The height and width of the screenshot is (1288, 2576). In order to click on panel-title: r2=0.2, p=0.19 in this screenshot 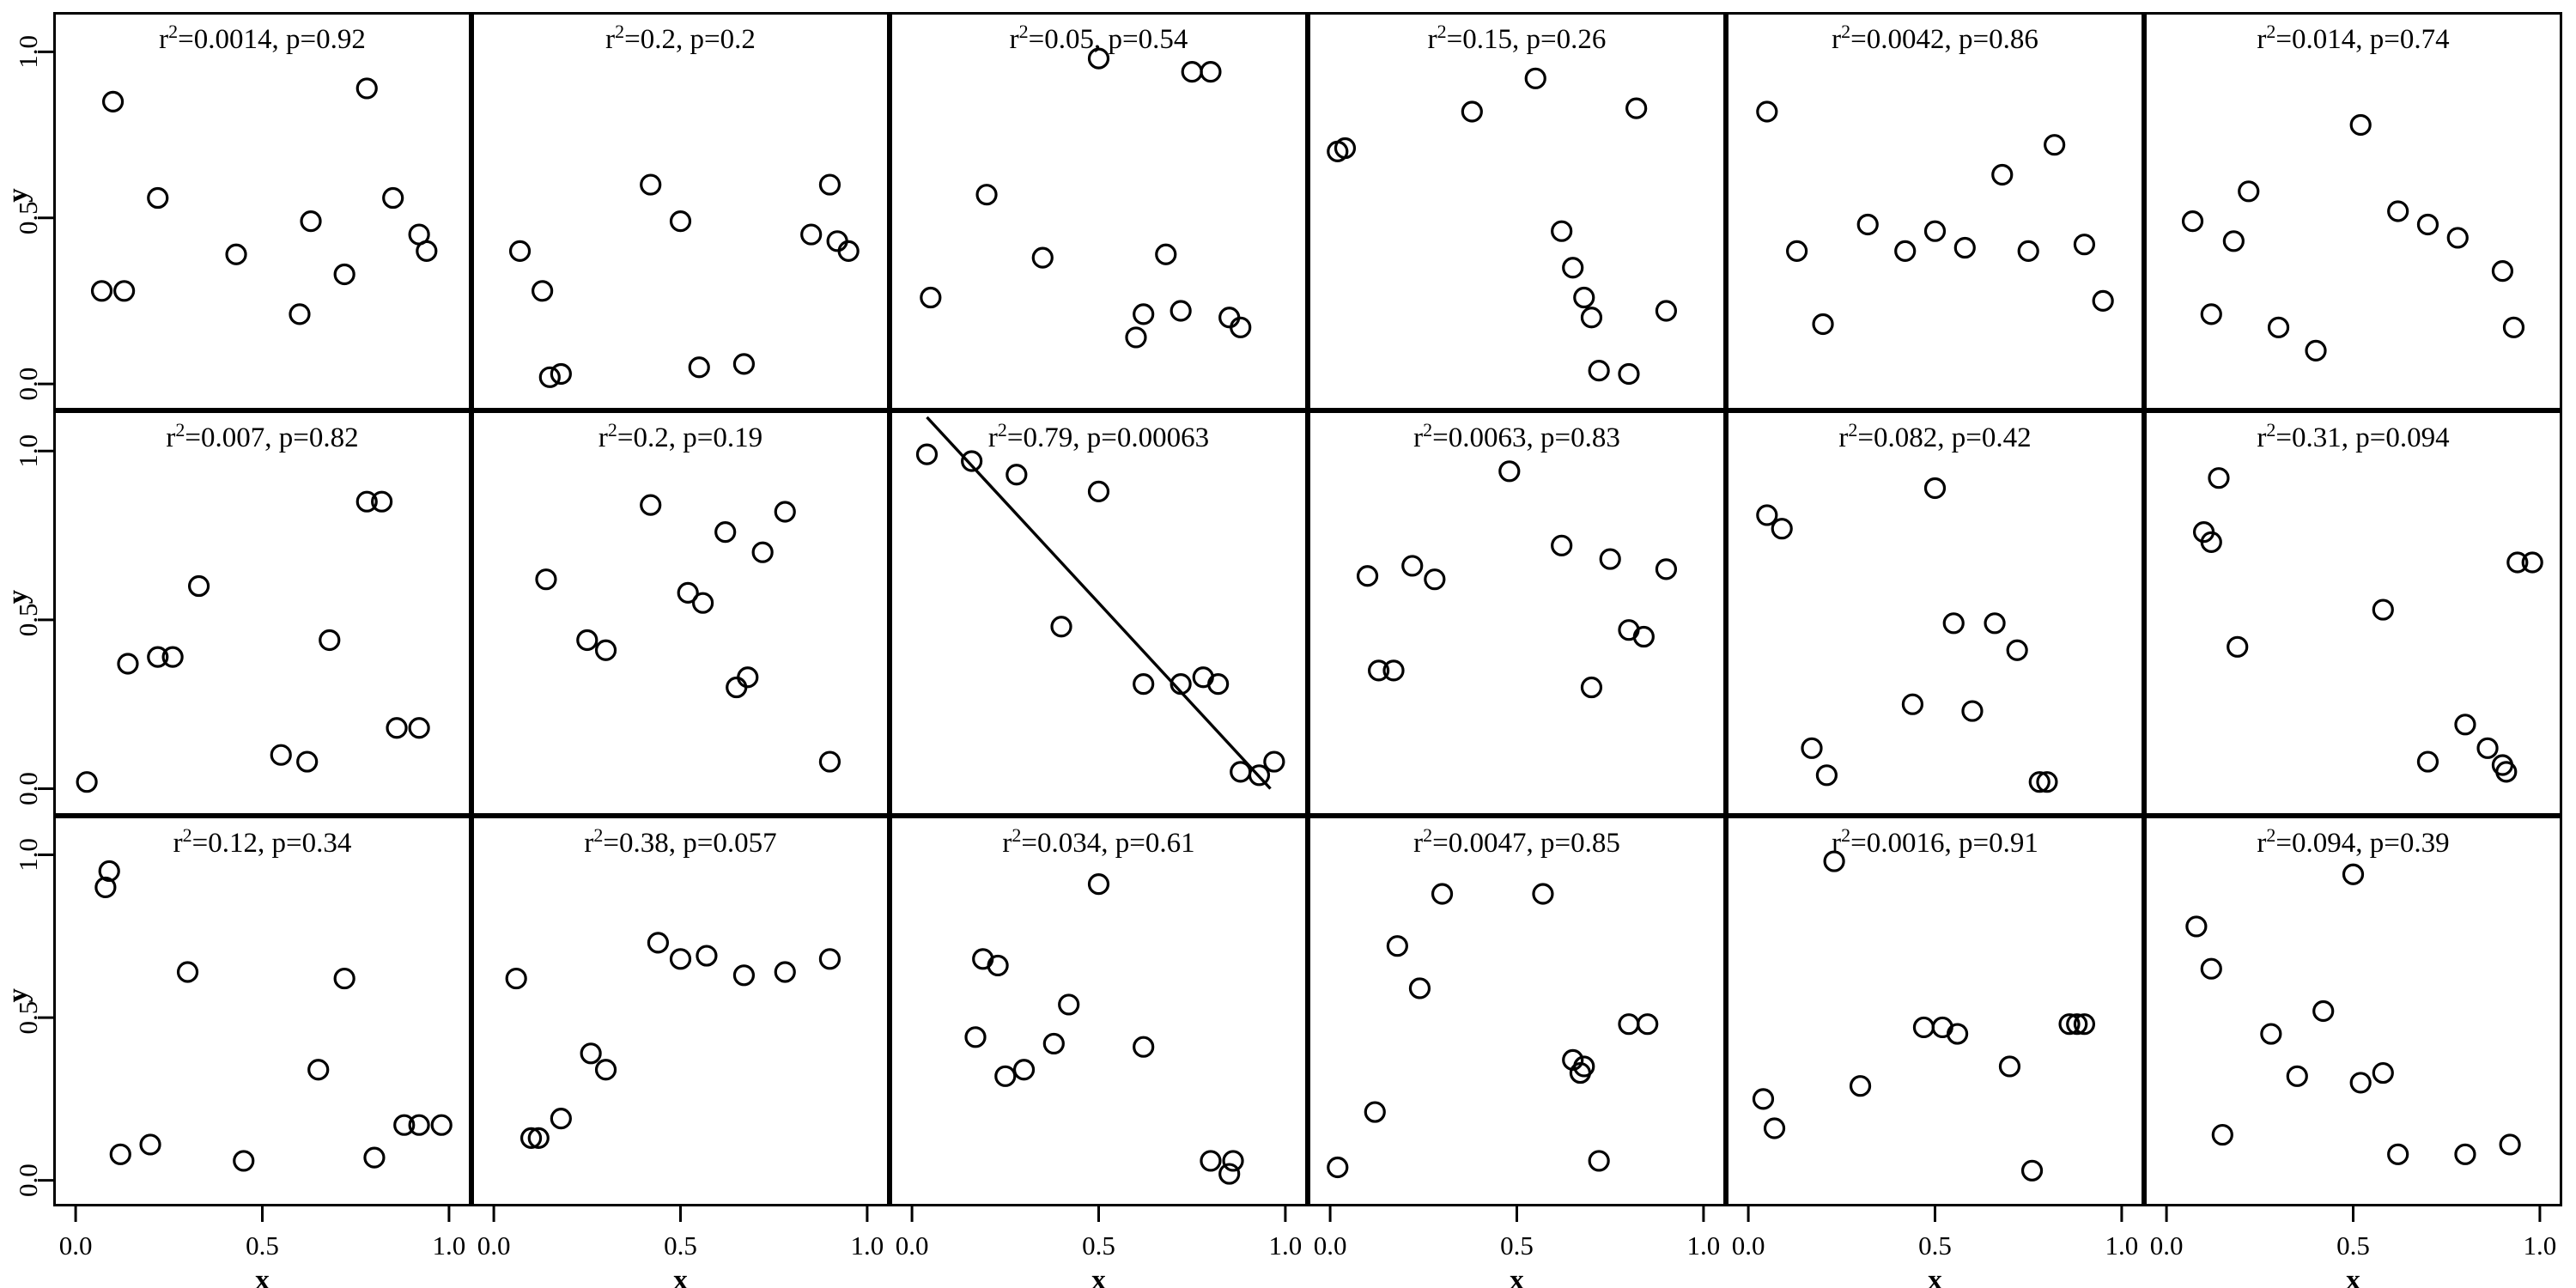, I will do `click(680, 436)`.